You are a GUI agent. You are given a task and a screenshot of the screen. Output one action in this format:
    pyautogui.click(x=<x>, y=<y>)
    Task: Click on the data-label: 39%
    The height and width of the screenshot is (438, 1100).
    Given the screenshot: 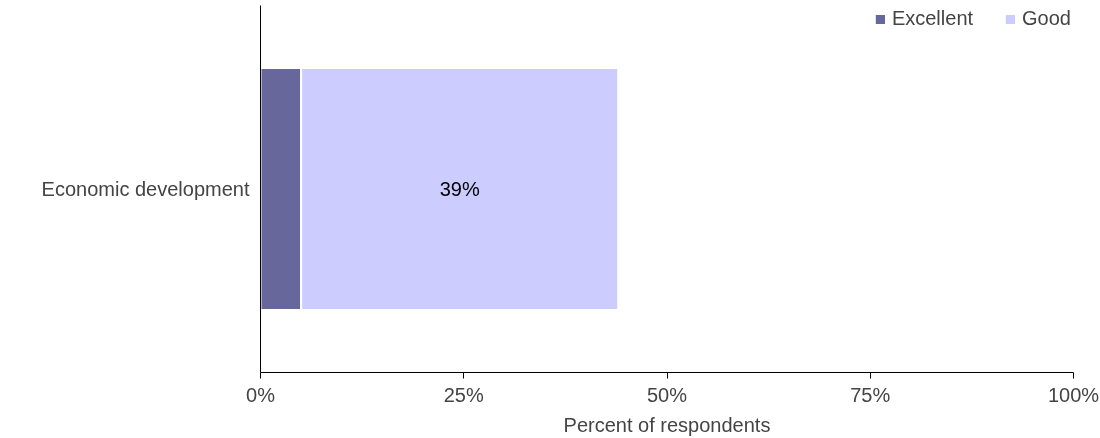 What is the action you would take?
    pyautogui.click(x=459, y=189)
    